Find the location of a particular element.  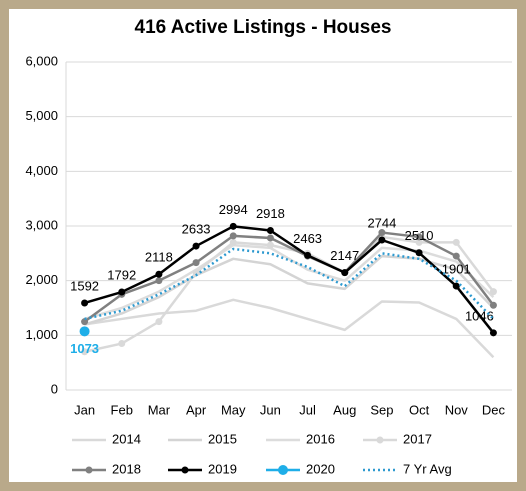

chart-title: 416 Active Listings - Houses is located at coordinates (263, 27).